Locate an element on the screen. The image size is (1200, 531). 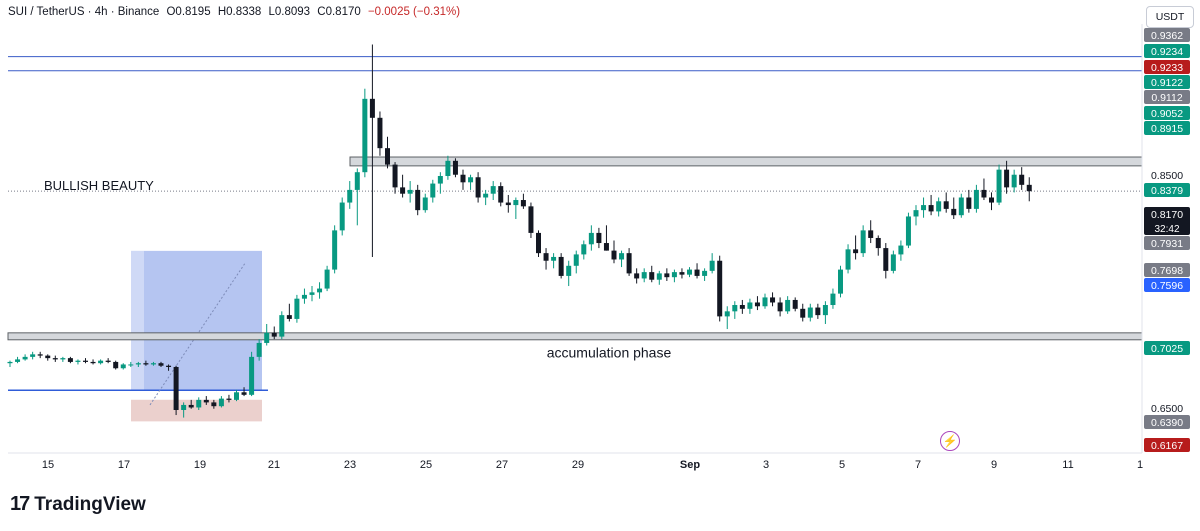
lightning-icon: ⚡ is located at coordinates (950, 441).